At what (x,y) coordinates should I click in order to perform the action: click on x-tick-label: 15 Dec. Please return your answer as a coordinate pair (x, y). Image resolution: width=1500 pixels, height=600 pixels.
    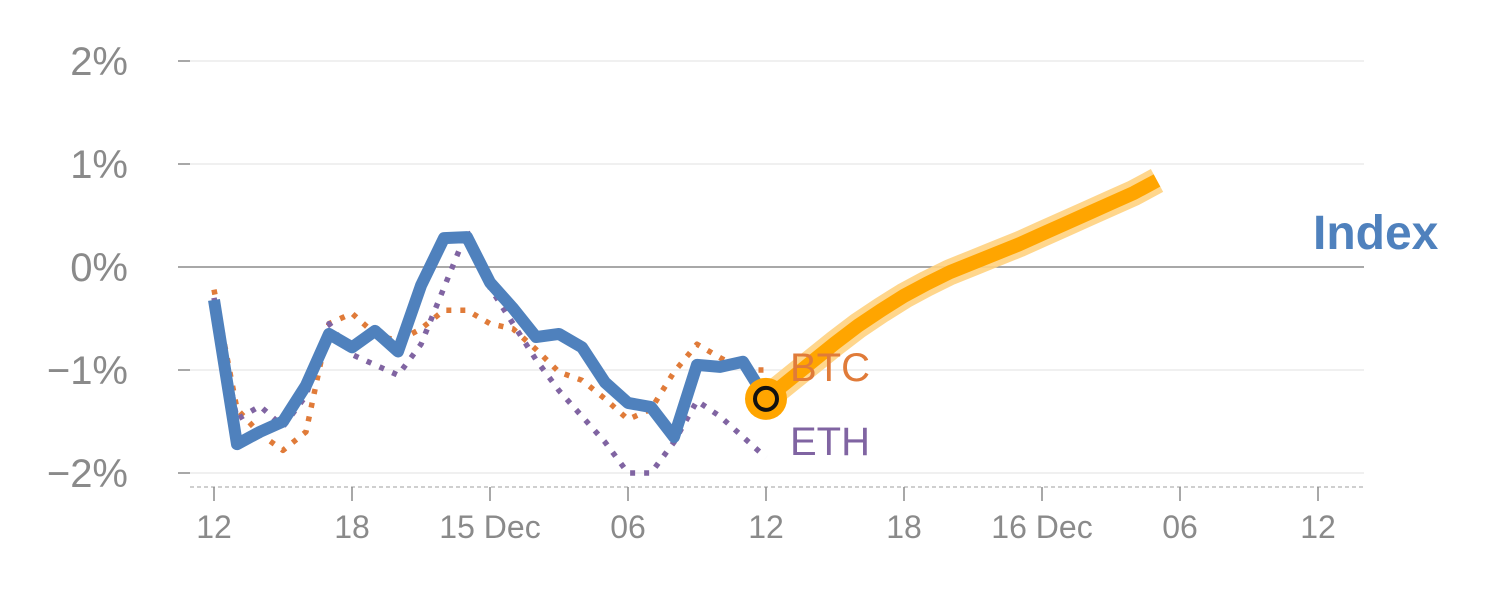
    Looking at the image, I should click on (489, 527).